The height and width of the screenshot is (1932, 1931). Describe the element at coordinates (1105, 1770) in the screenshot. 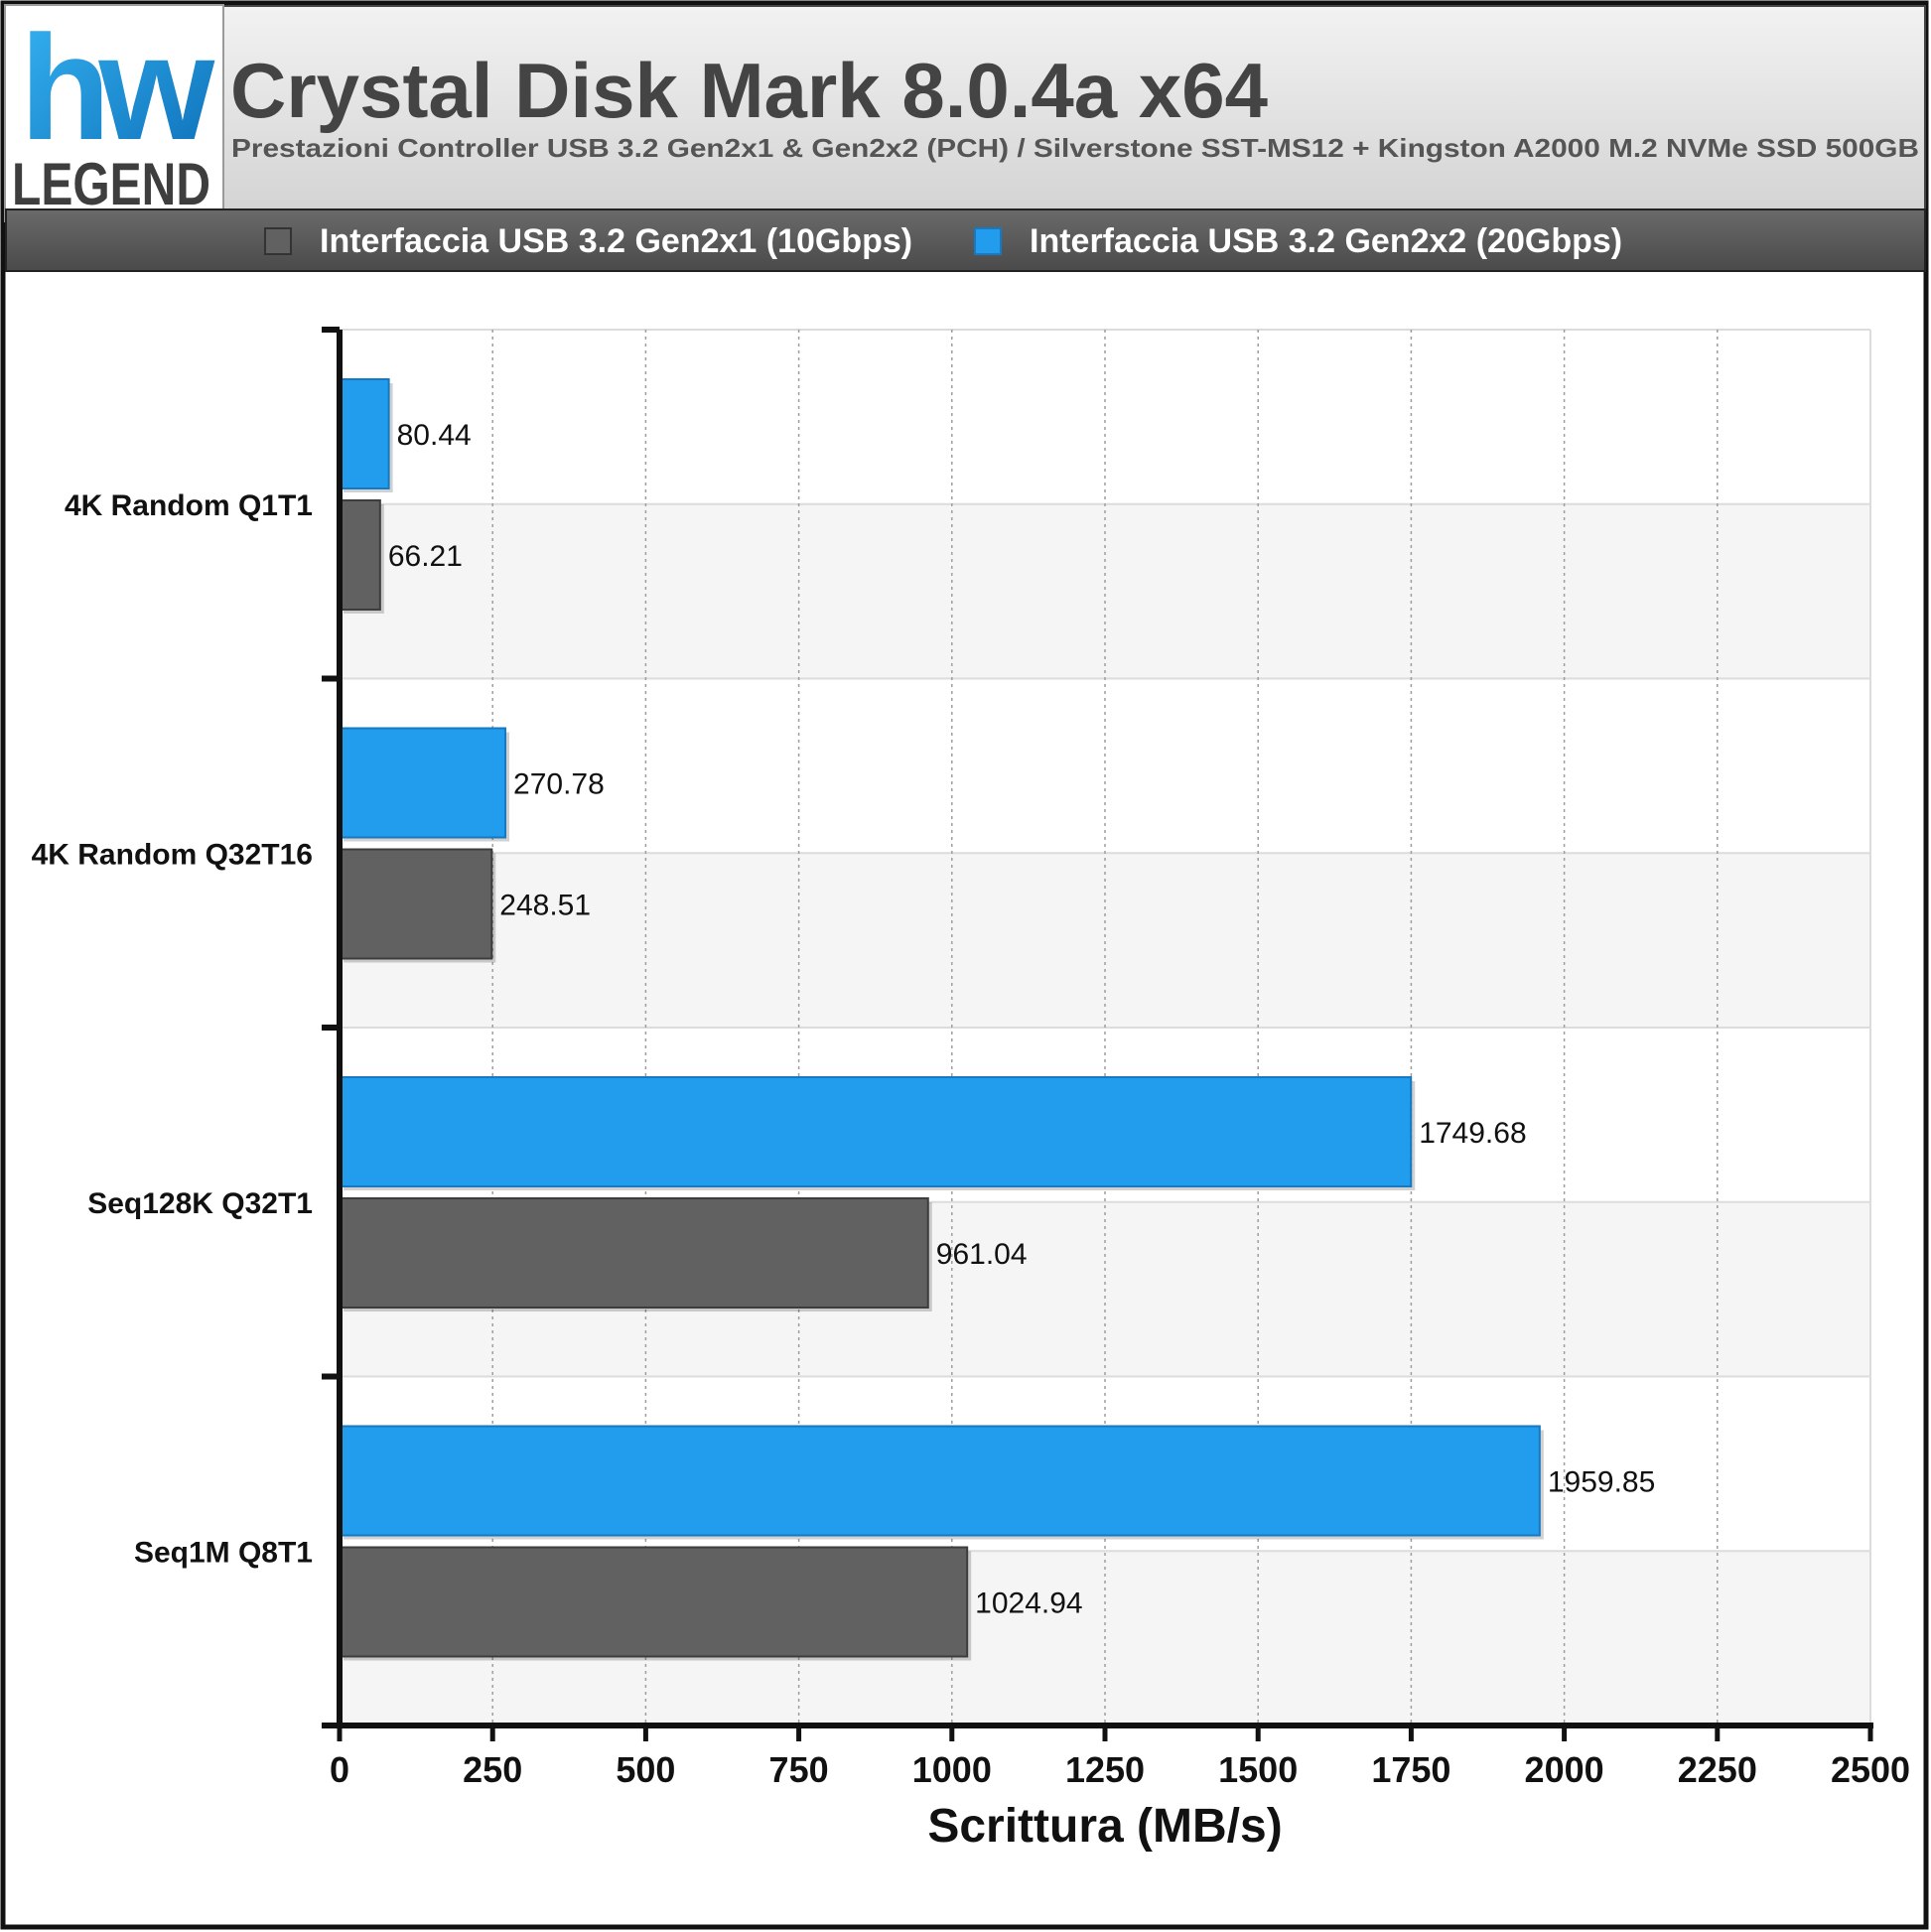

I see `x-tick-label: 1250` at that location.